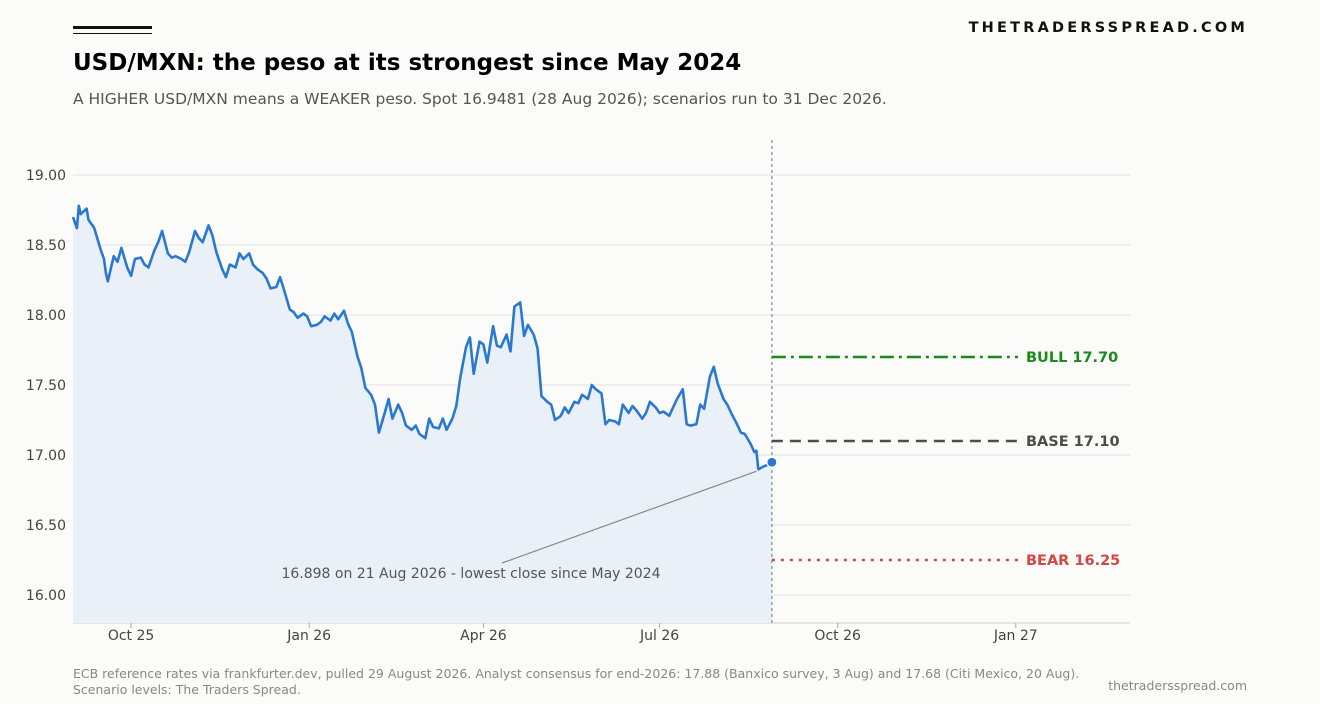 Image resolution: width=1320 pixels, height=704 pixels. Describe the element at coordinates (112, 27) in the screenshot. I see `header-rule-thick` at that location.